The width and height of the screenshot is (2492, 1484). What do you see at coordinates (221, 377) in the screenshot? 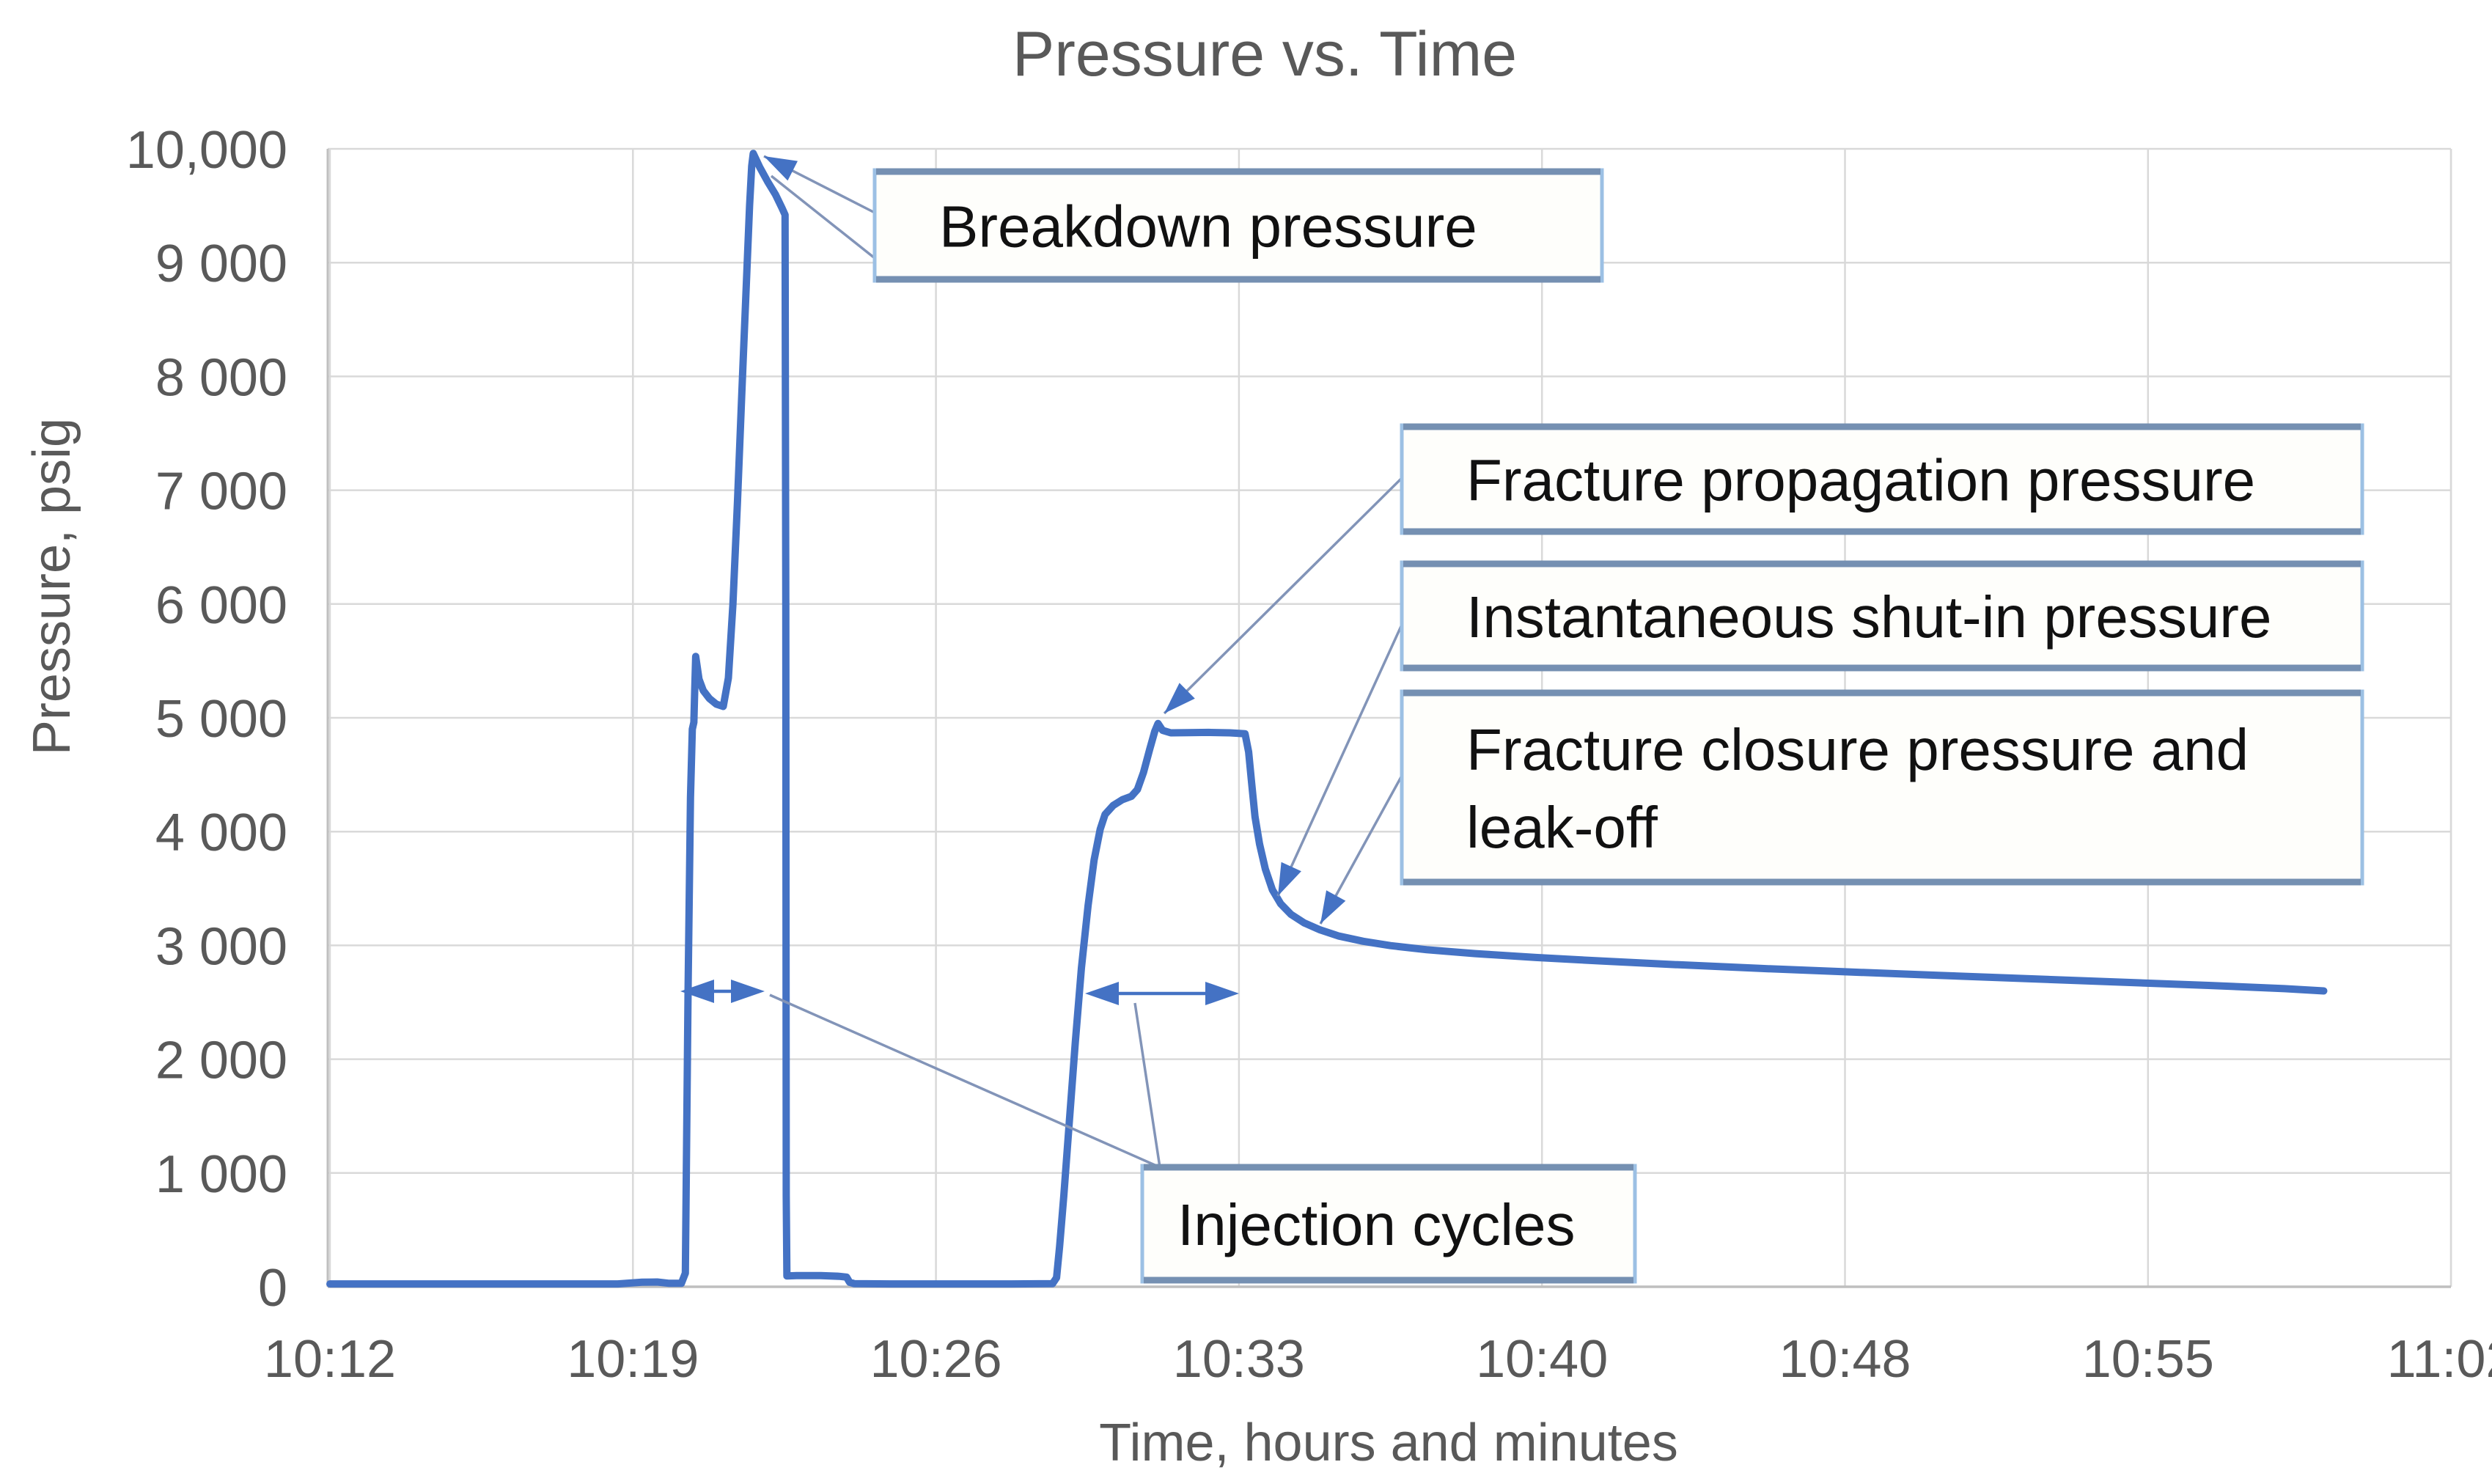
I see `y-tick-label: 8 000` at bounding box center [221, 377].